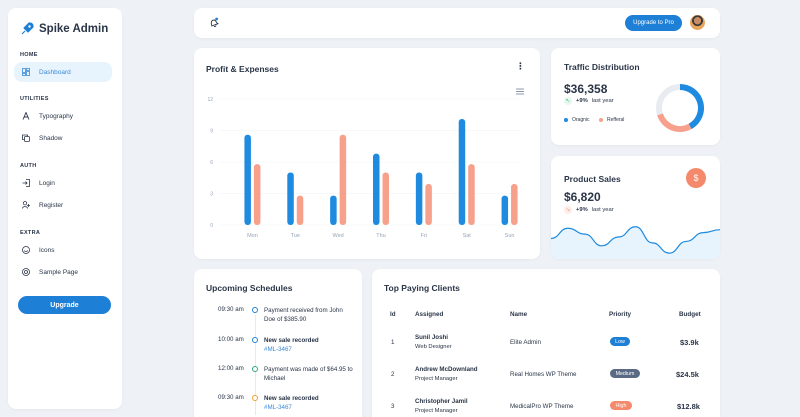  What do you see at coordinates (691, 107) in the screenshot?
I see `donut-slice-oragnic` at bounding box center [691, 107].